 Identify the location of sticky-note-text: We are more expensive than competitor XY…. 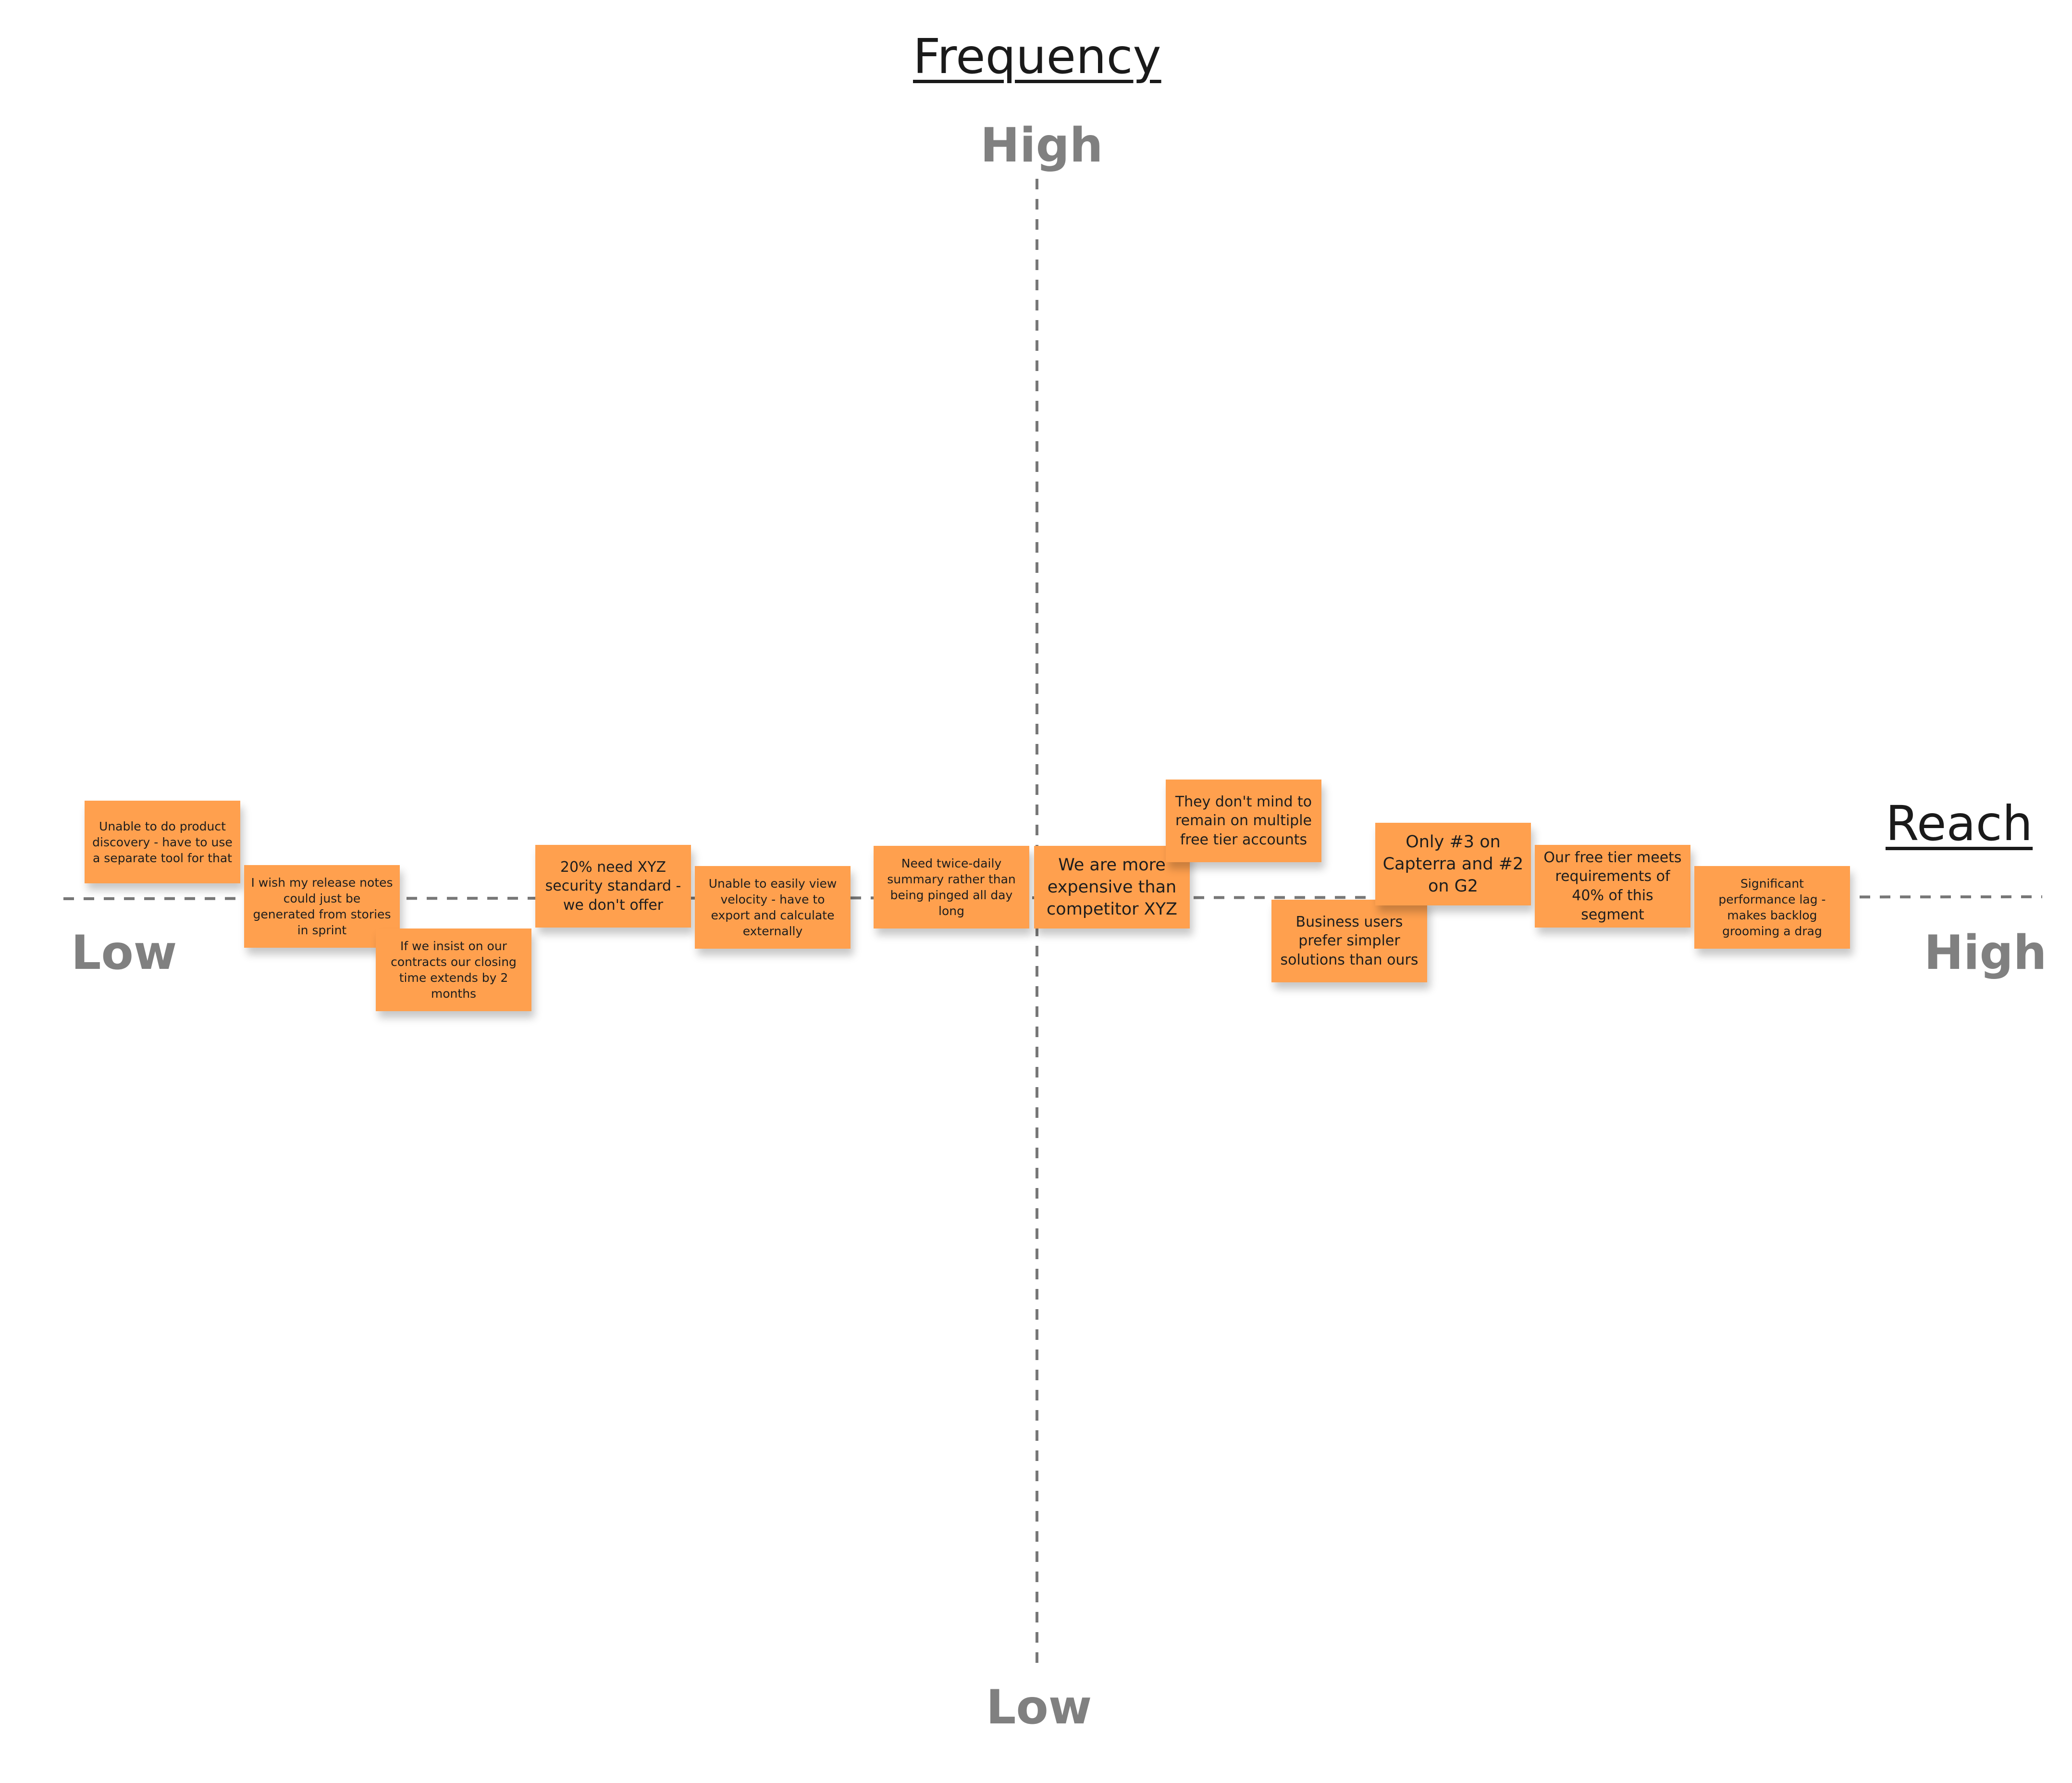
(1112, 887).